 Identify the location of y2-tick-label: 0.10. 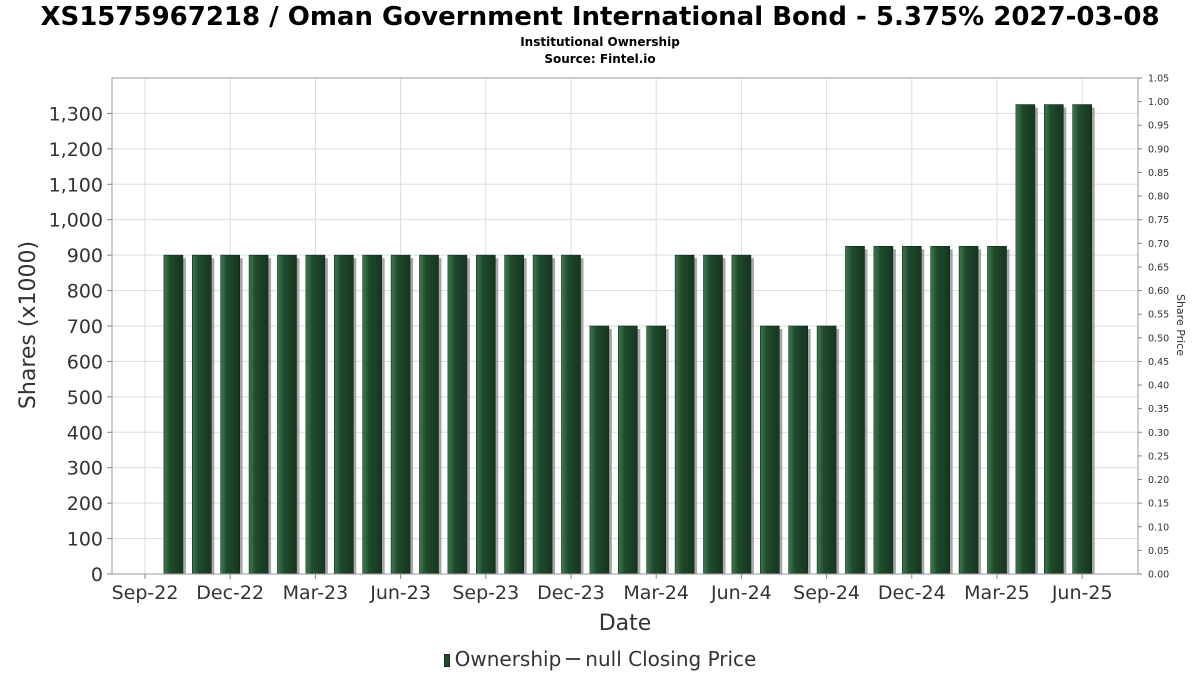
(1158, 527).